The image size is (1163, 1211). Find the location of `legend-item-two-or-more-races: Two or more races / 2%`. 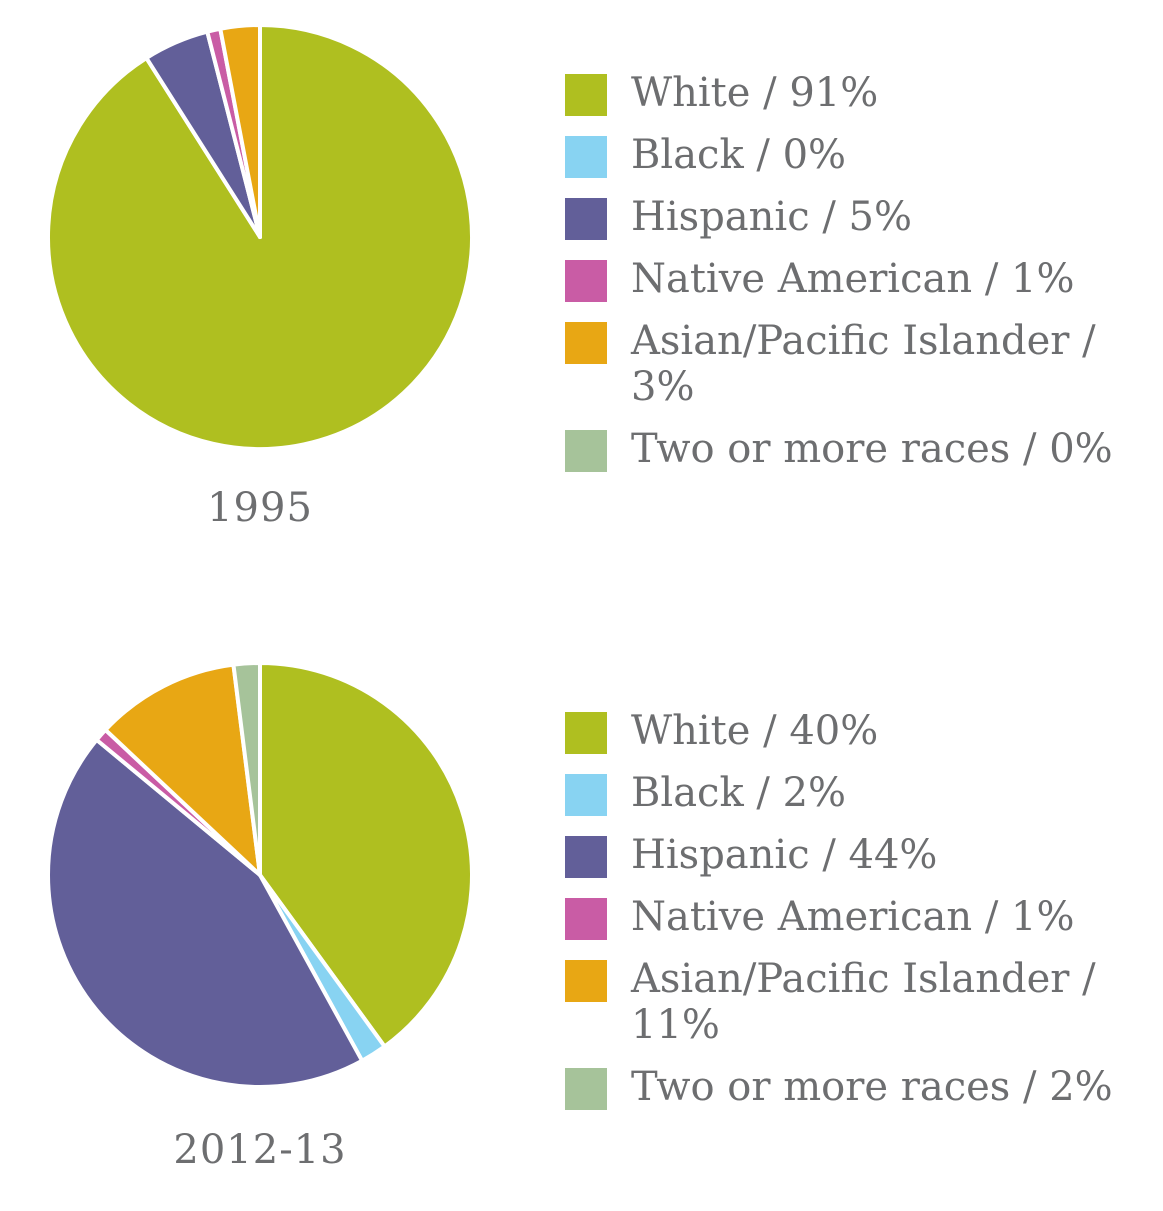

legend-item-two-or-more-races: Two or more races / 2% is located at coordinates (855, 1087).